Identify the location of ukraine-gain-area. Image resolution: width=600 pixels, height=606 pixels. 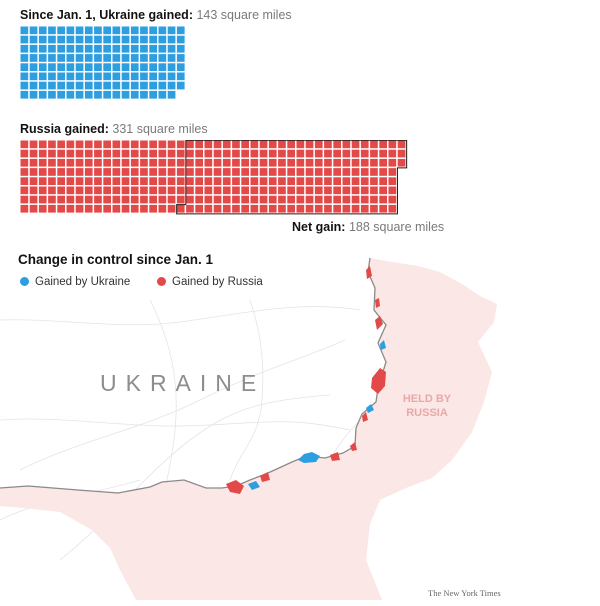
(254, 485).